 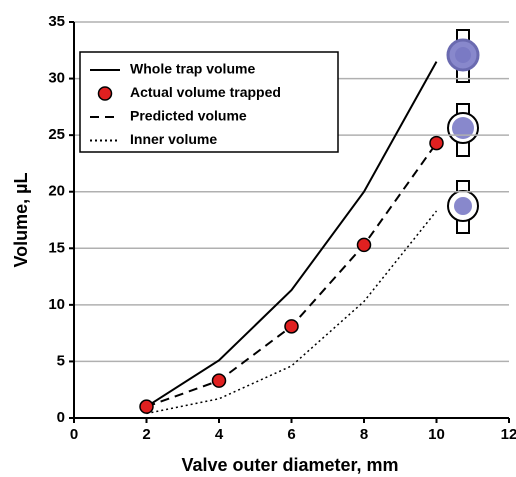 What do you see at coordinates (205, 92) in the screenshot?
I see `legend-label: Actual volume trapped` at bounding box center [205, 92].